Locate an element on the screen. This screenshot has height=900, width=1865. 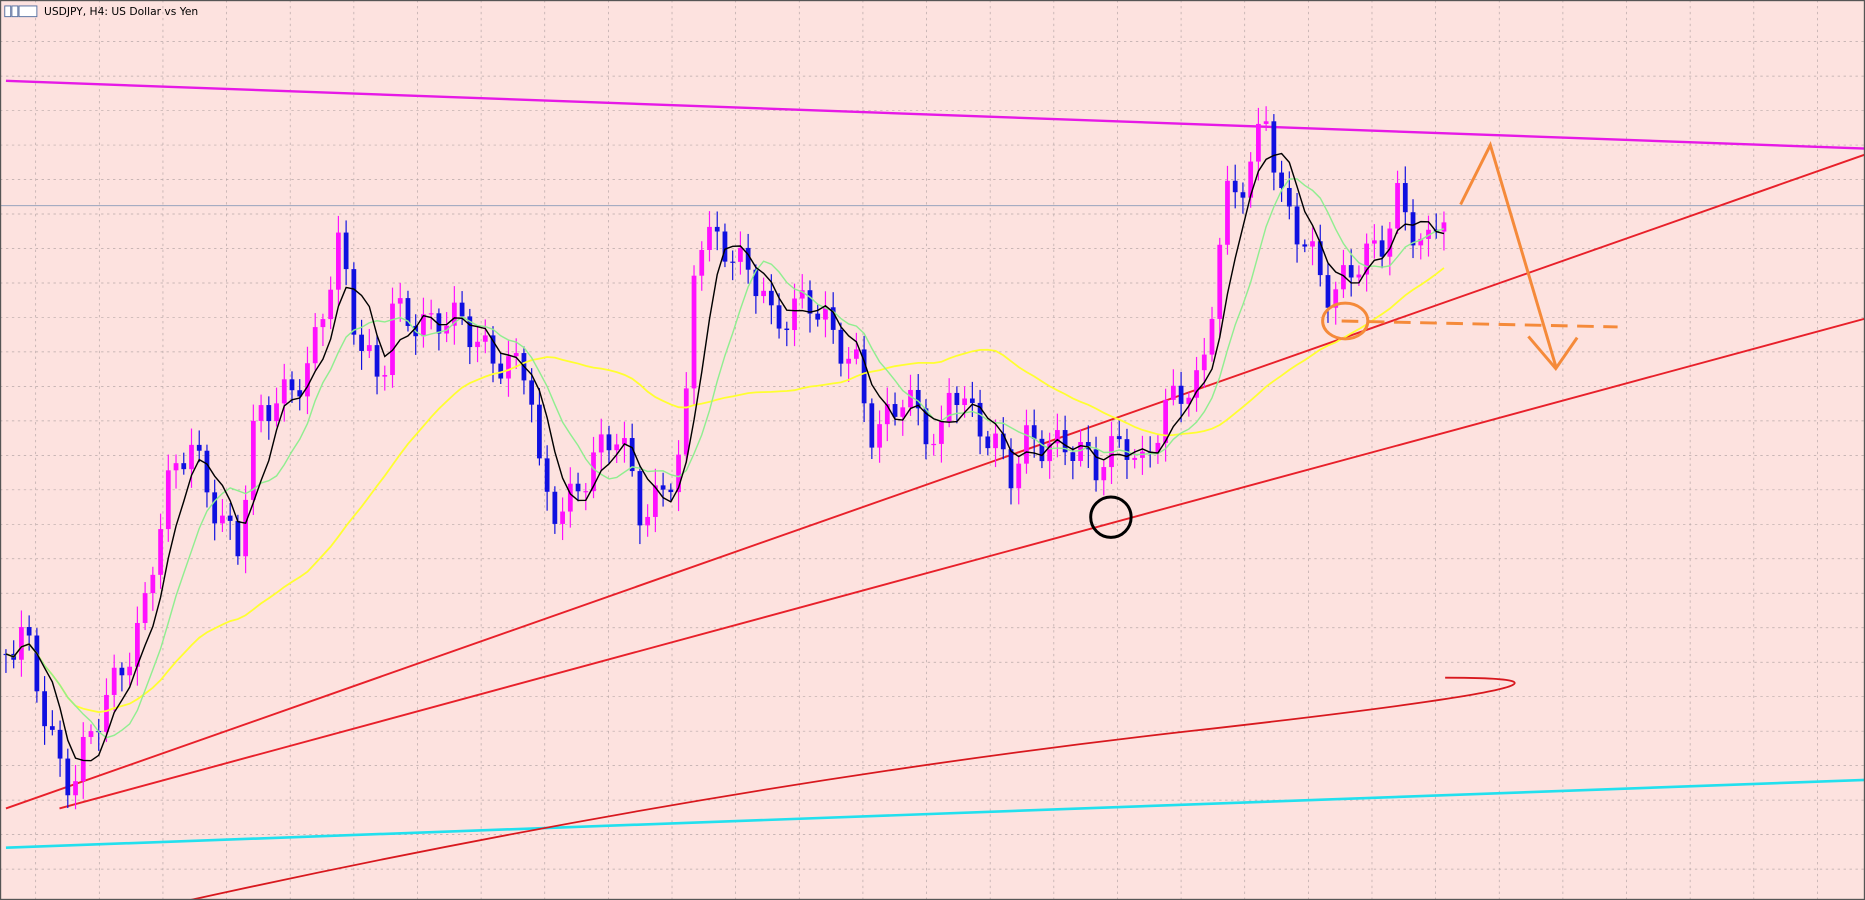
annotation-ellipse is located at coordinates (1345, 321).